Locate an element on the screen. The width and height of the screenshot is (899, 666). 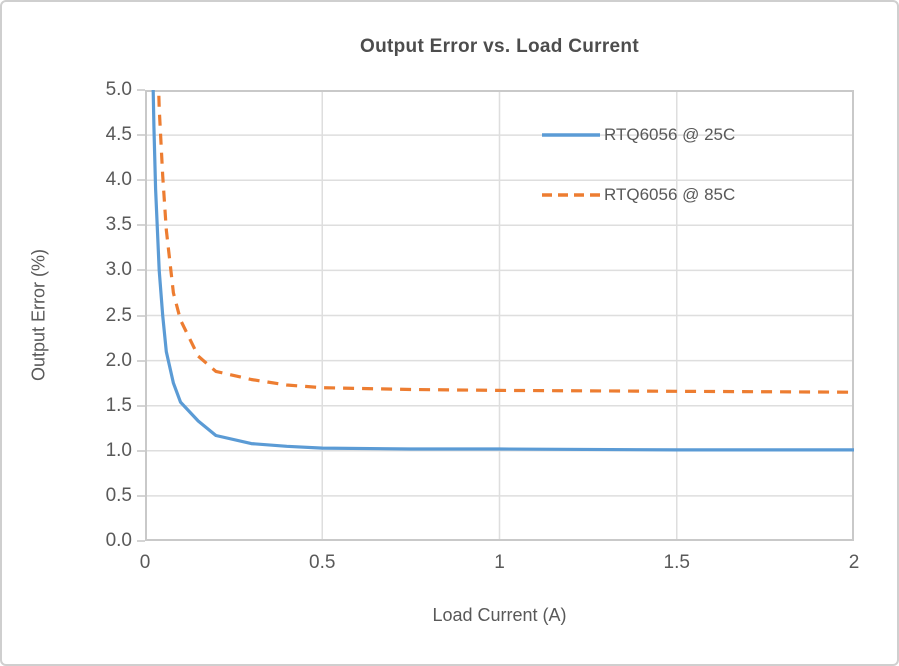
legend-item-0: RTQ6056 @ 25C is located at coordinates (638, 135).